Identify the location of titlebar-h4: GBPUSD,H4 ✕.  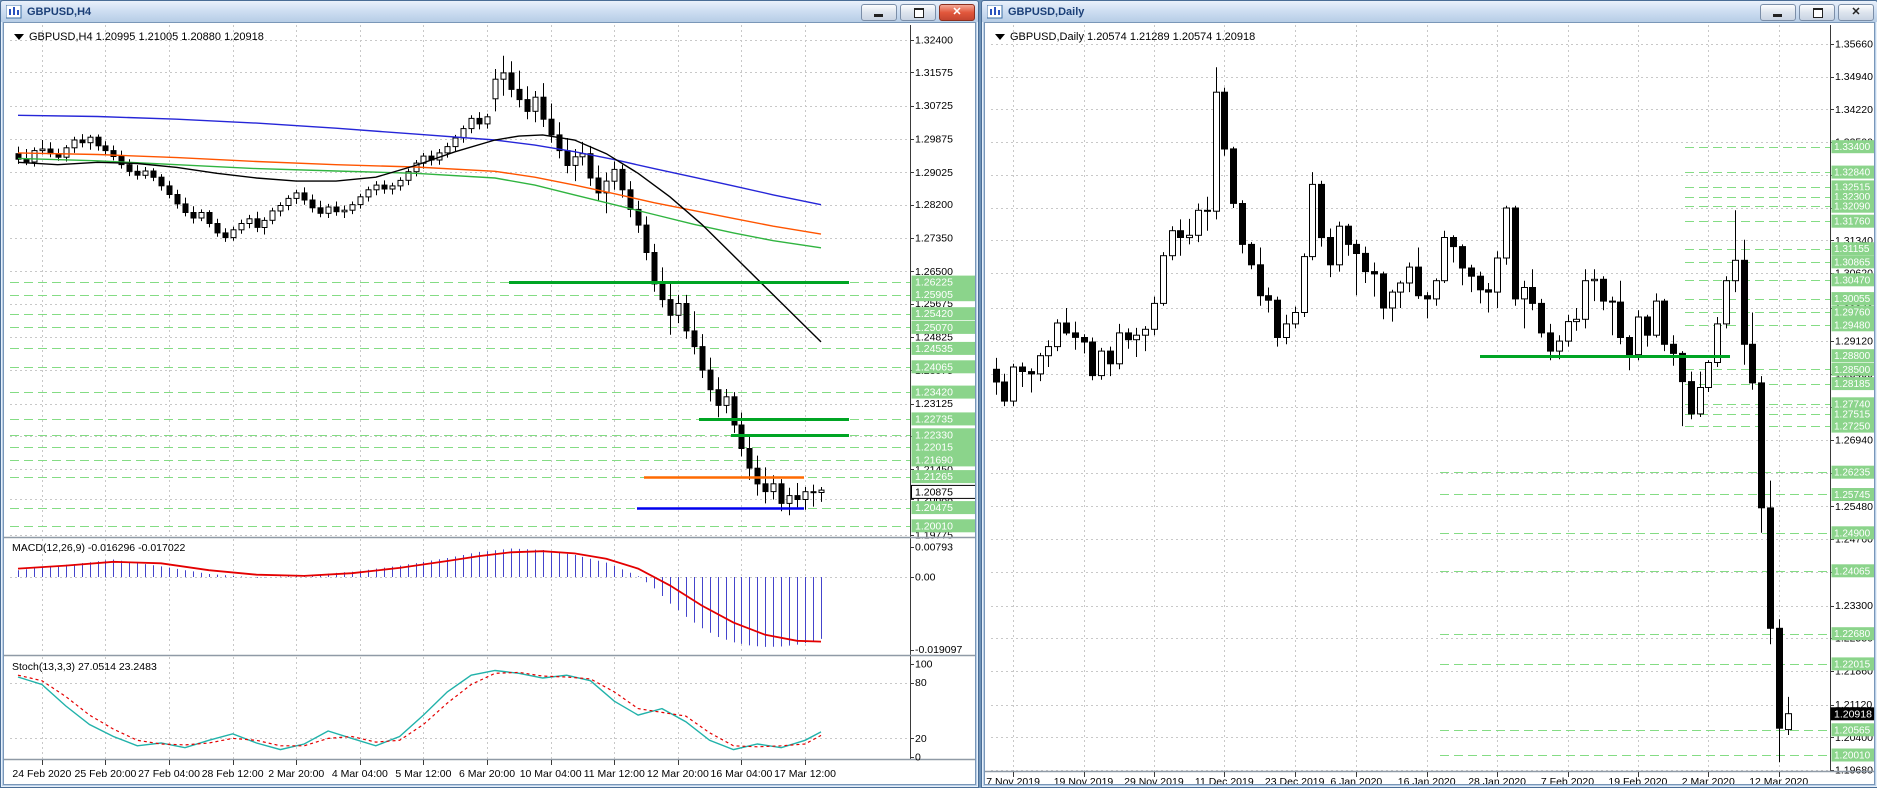
(489, 11).